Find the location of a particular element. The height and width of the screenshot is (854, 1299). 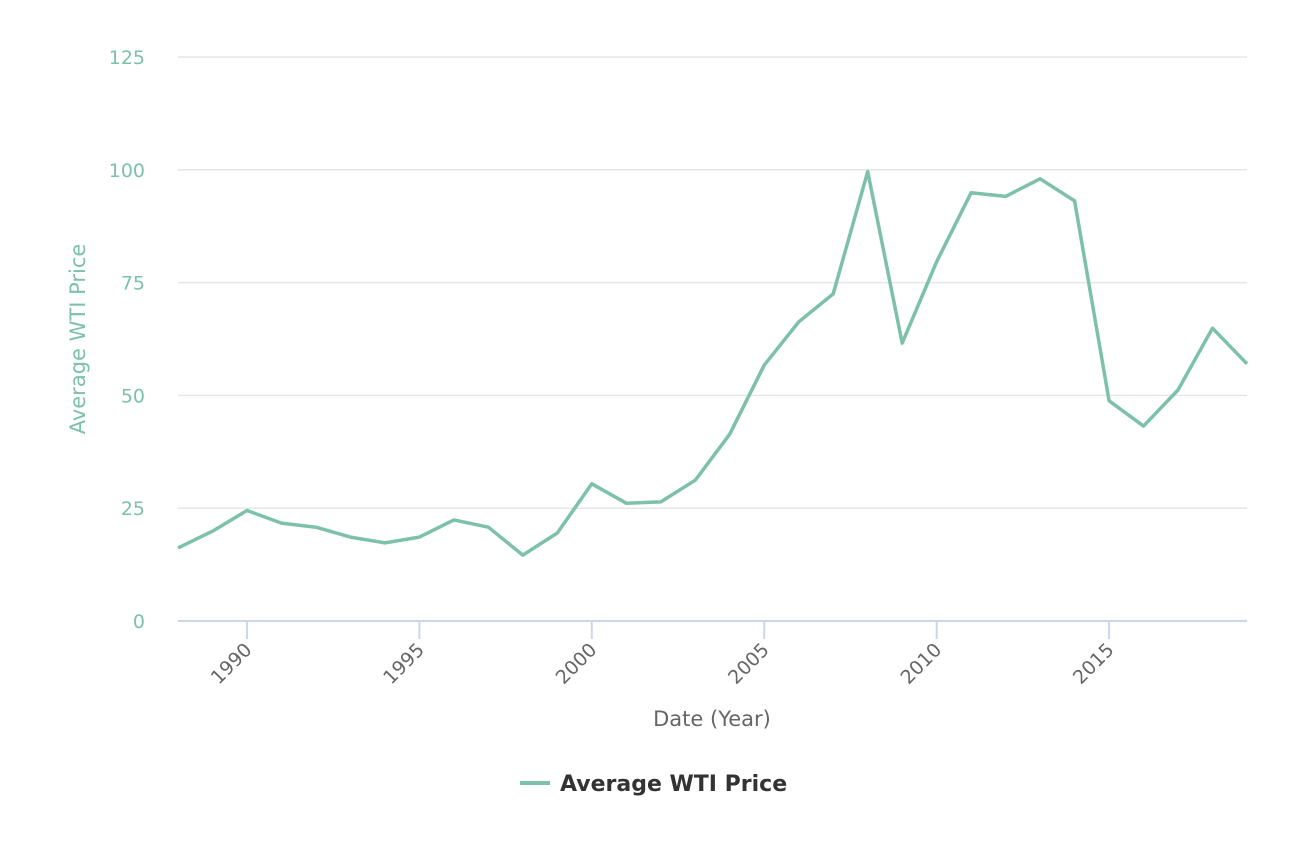

y-tick-label: 0 is located at coordinates (139, 622).